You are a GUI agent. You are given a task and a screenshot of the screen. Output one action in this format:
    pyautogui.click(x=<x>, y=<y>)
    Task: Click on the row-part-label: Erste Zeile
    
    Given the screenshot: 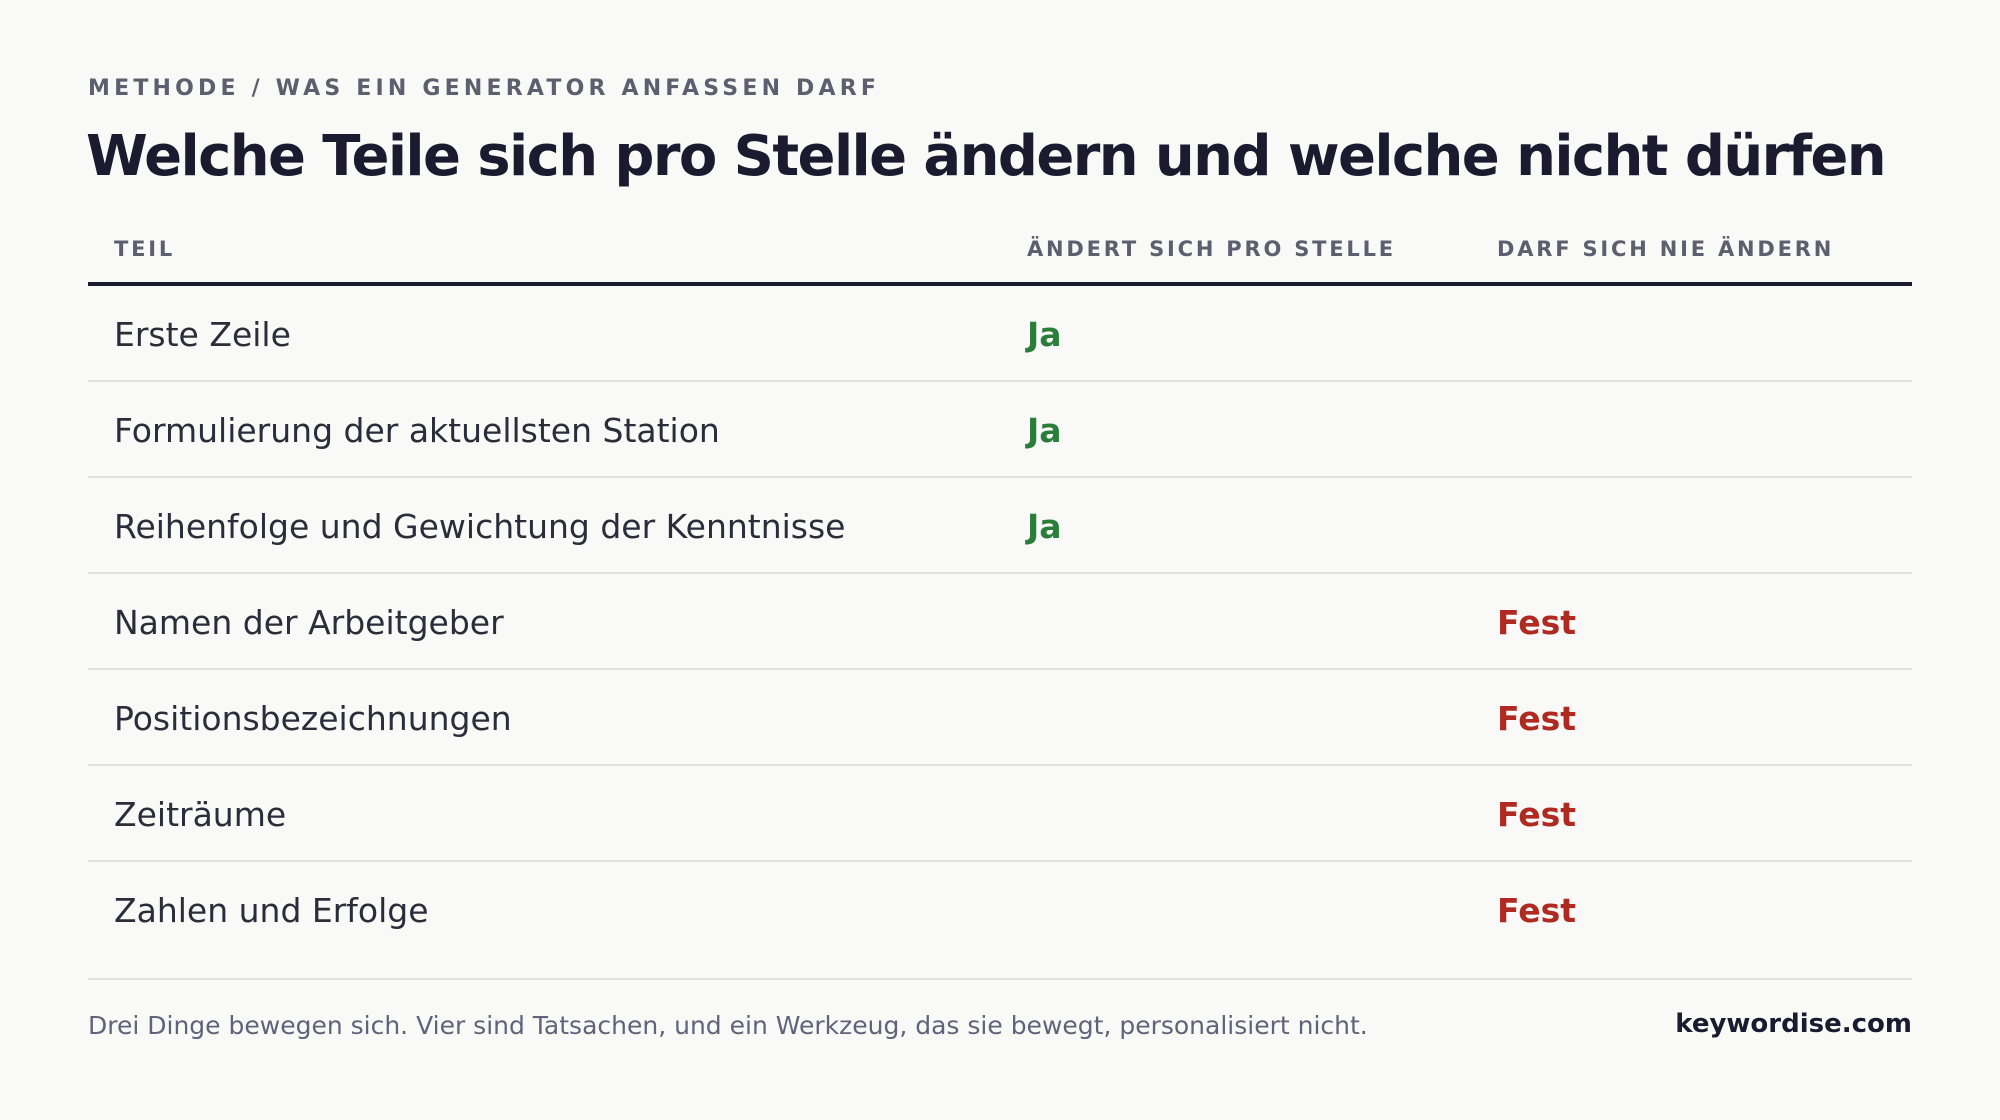 What is the action you would take?
    pyautogui.click(x=202, y=334)
    